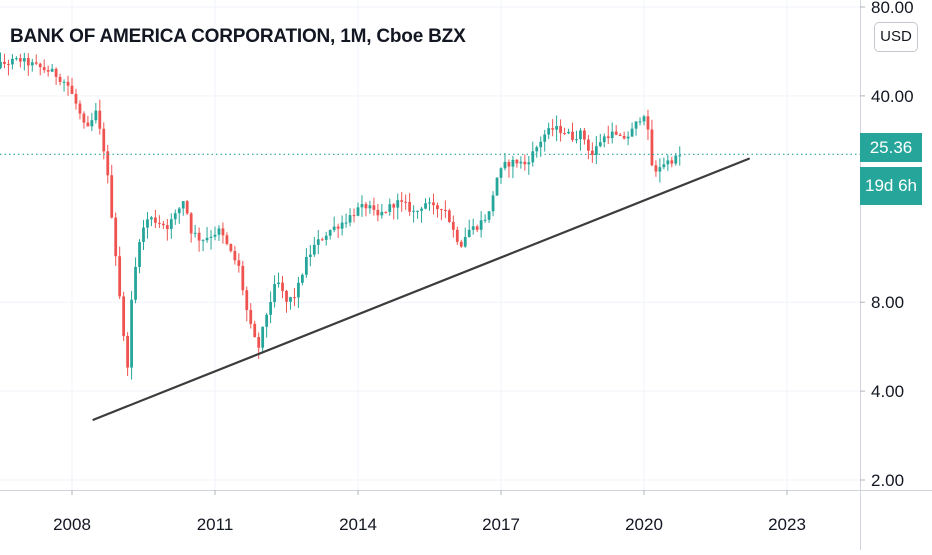  I want to click on bar-countdown-tag: 19d 6h, so click(891, 186).